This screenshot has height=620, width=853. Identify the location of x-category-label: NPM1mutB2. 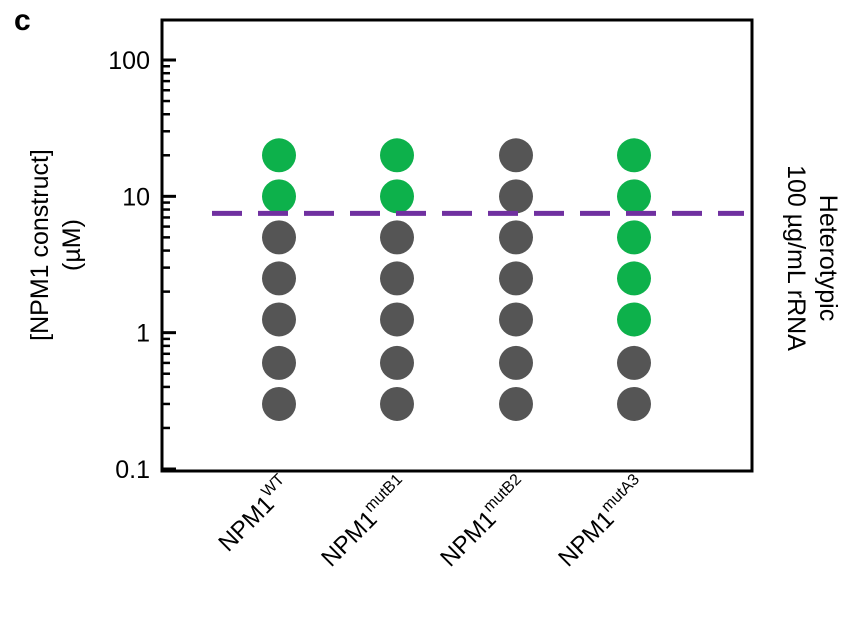
(483, 521).